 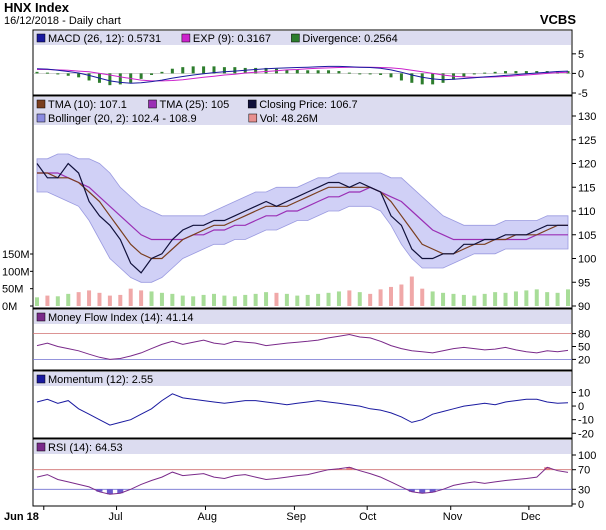 What do you see at coordinates (296, 517) in the screenshot?
I see `x-tick-label: Sep` at bounding box center [296, 517].